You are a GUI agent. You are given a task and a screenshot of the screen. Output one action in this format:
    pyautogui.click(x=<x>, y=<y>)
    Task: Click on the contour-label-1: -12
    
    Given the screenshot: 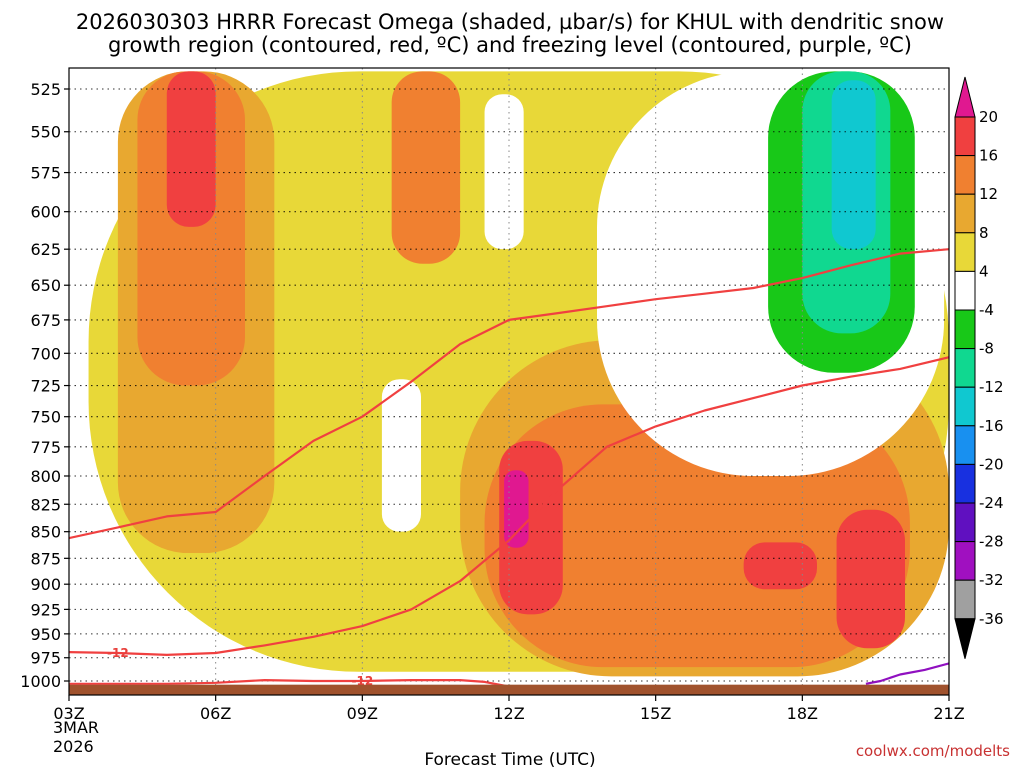 What is the action you would take?
    pyautogui.click(x=118, y=653)
    